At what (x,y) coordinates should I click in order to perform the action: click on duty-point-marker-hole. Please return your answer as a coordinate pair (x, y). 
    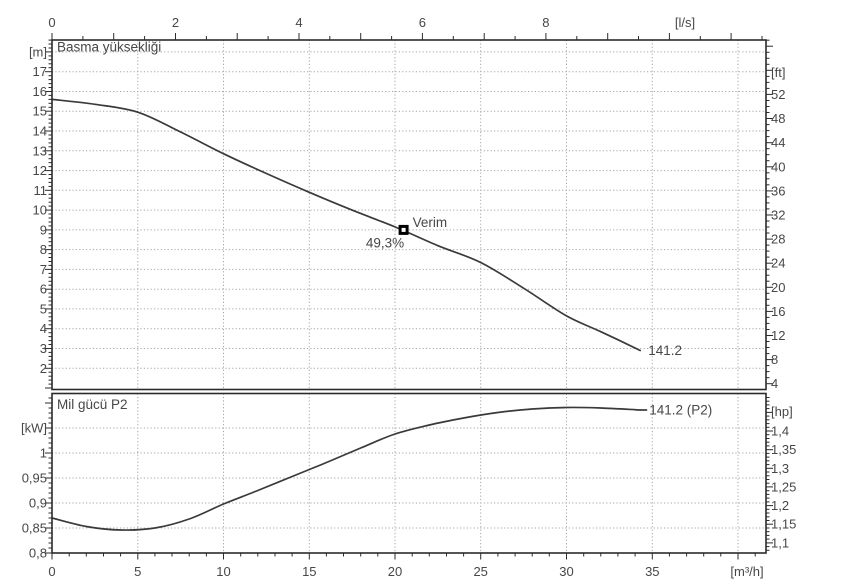
    Looking at the image, I should click on (403, 229).